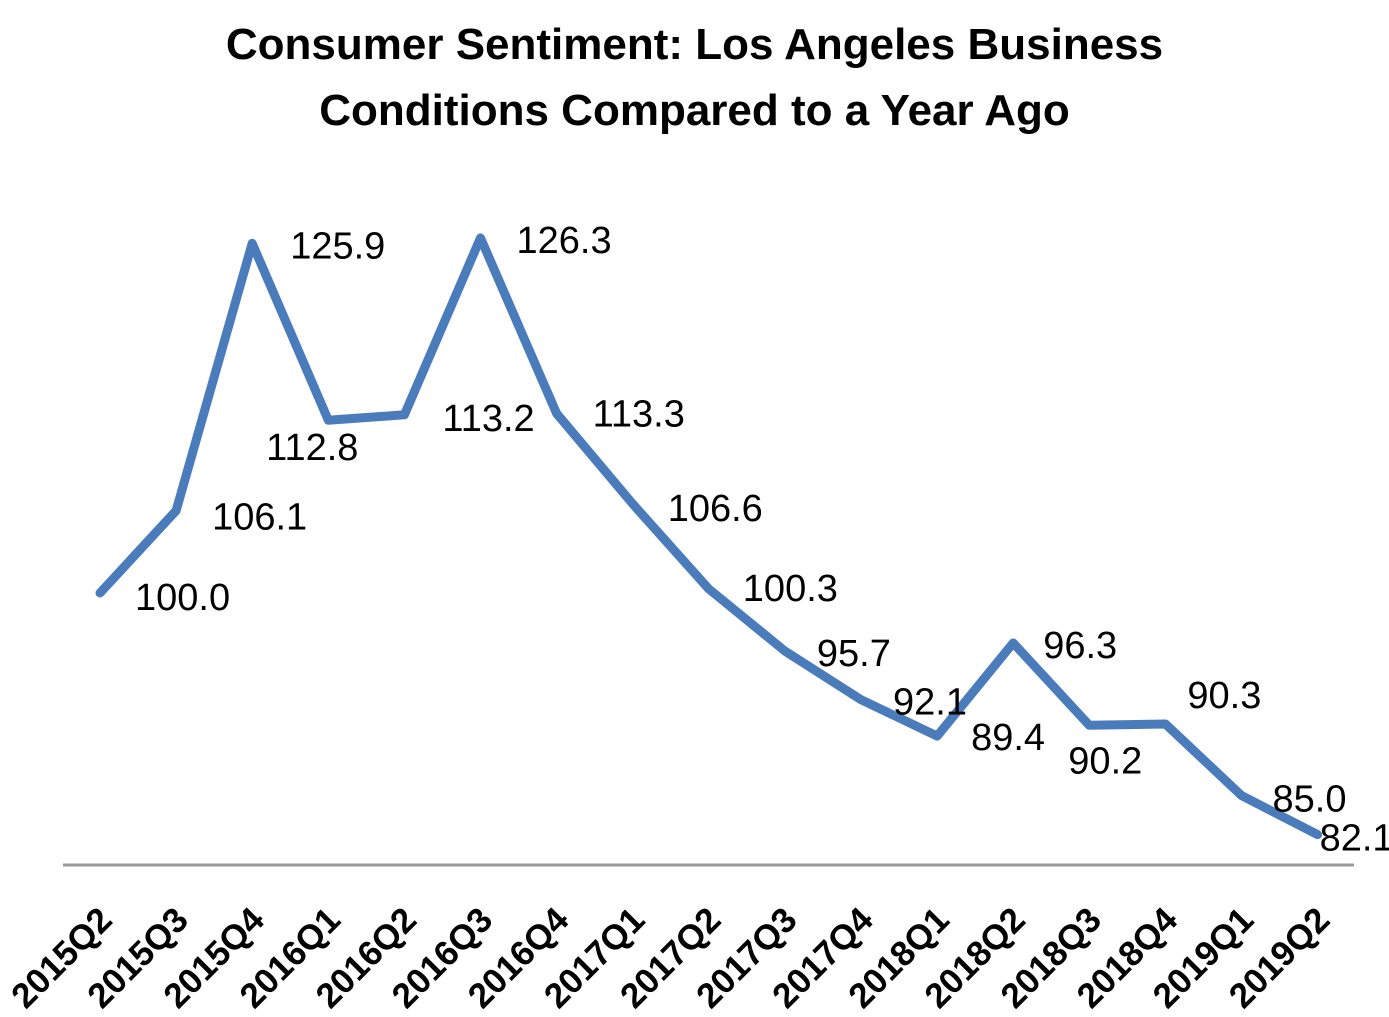 This screenshot has width=1389, height=1017. What do you see at coordinates (930, 703) in the screenshot?
I see `data-label-2017q4: 92.1` at bounding box center [930, 703].